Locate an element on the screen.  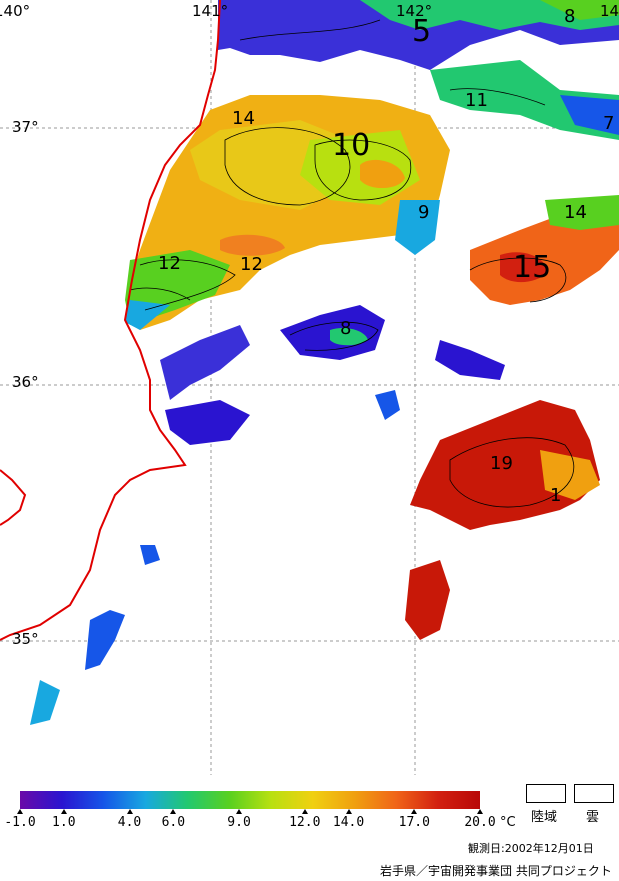
coastline-bay is located at coordinates (13, 497).